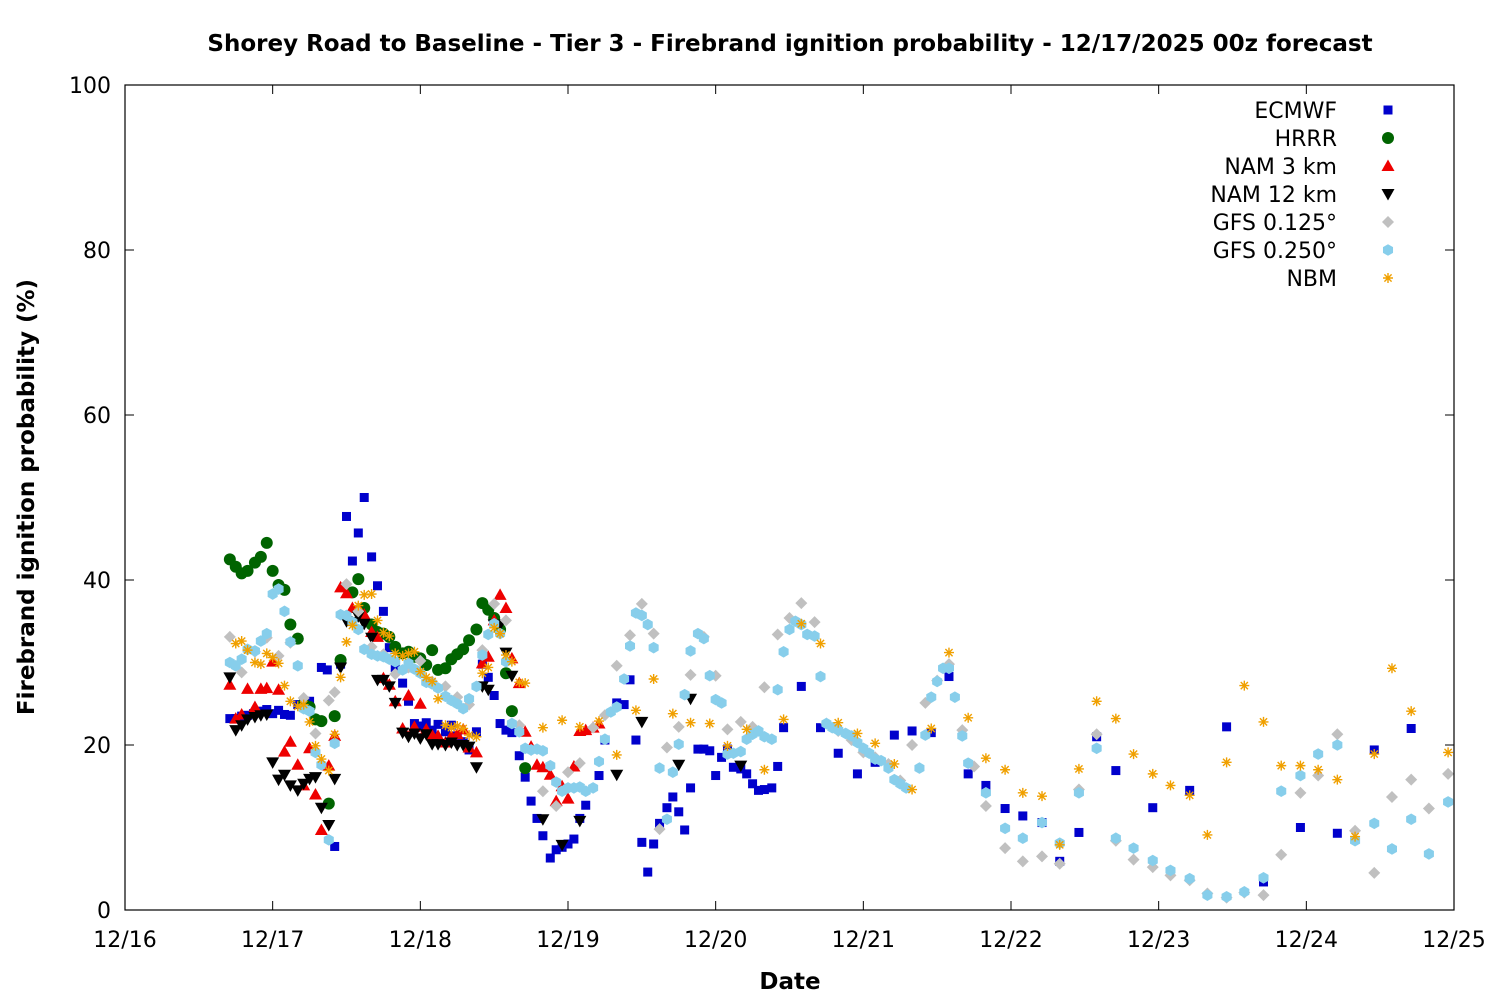 The image size is (1500, 1000). I want to click on x-tick-label: 12/16, so click(124, 940).